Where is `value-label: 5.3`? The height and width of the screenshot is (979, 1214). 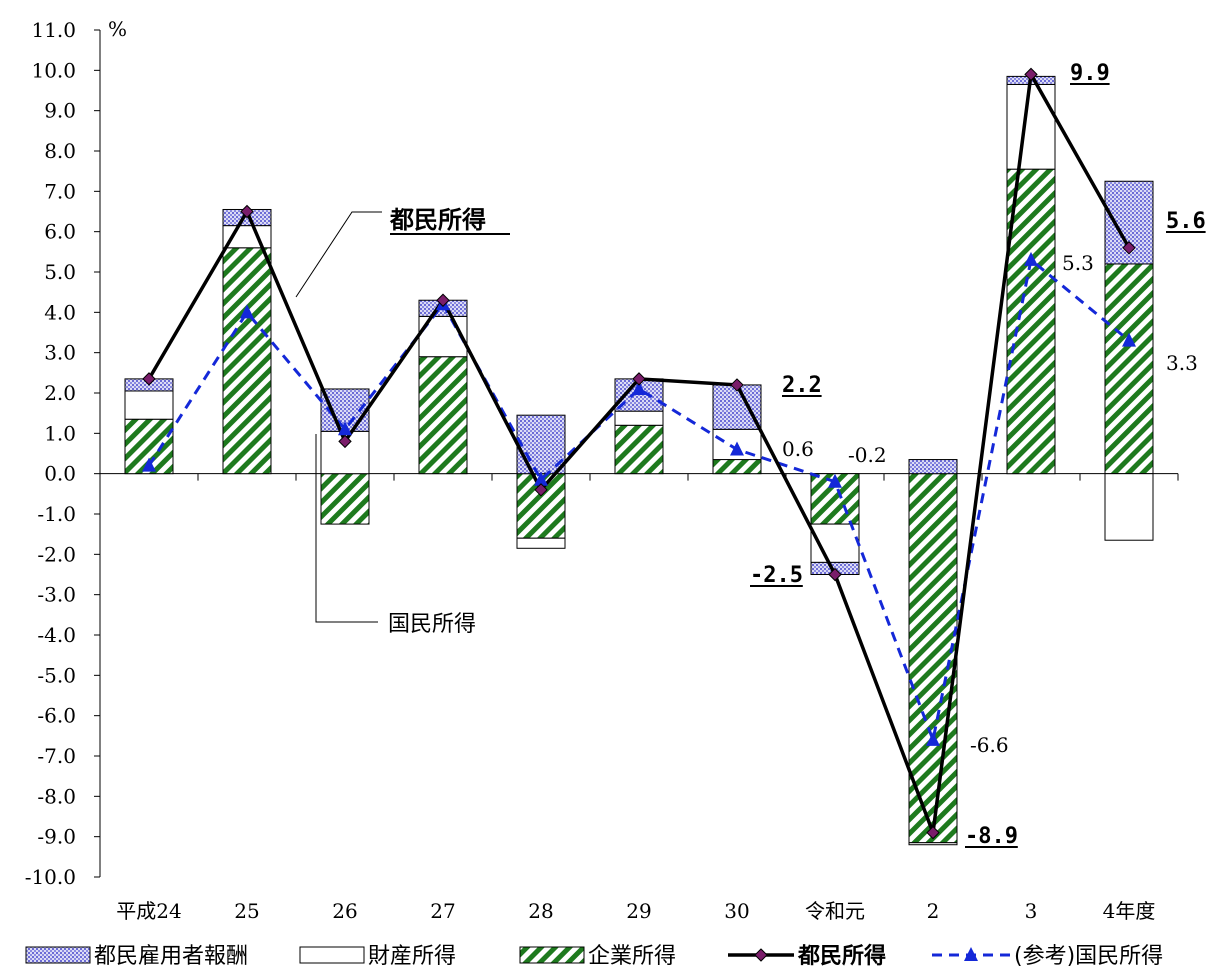 value-label: 5.3 is located at coordinates (1078, 263).